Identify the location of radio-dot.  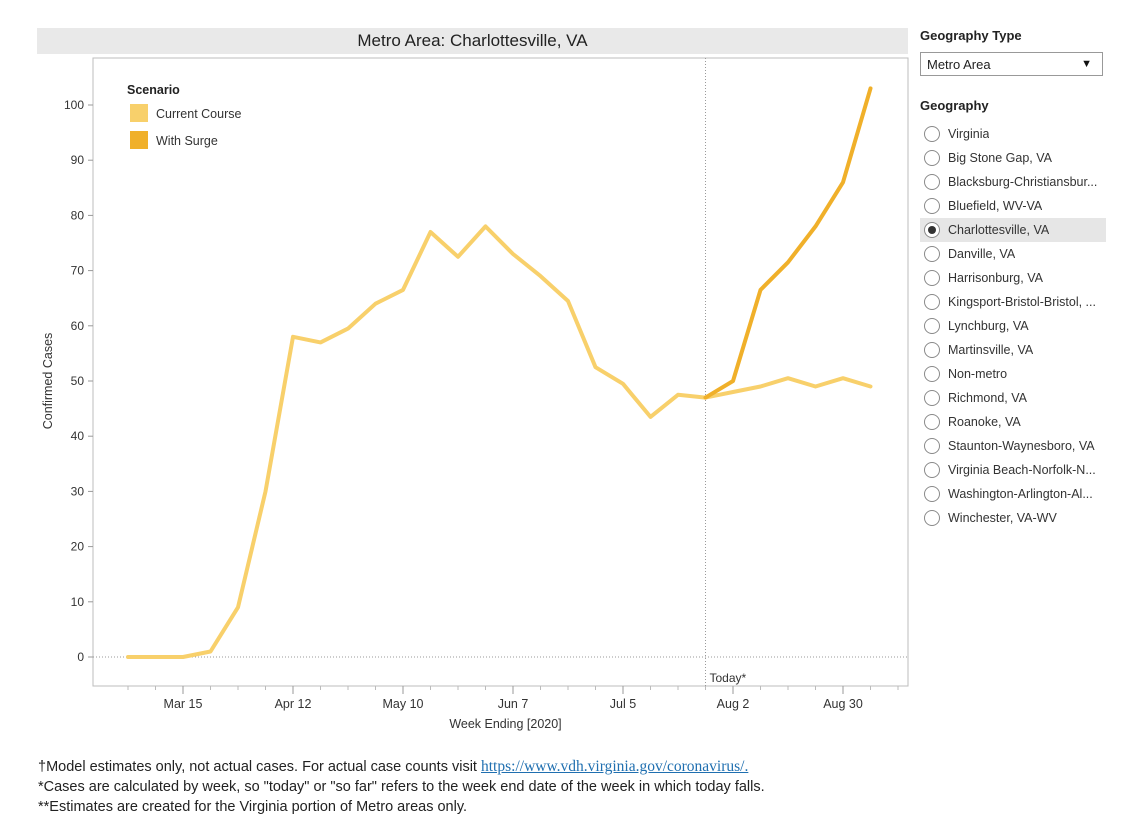
(932, 230).